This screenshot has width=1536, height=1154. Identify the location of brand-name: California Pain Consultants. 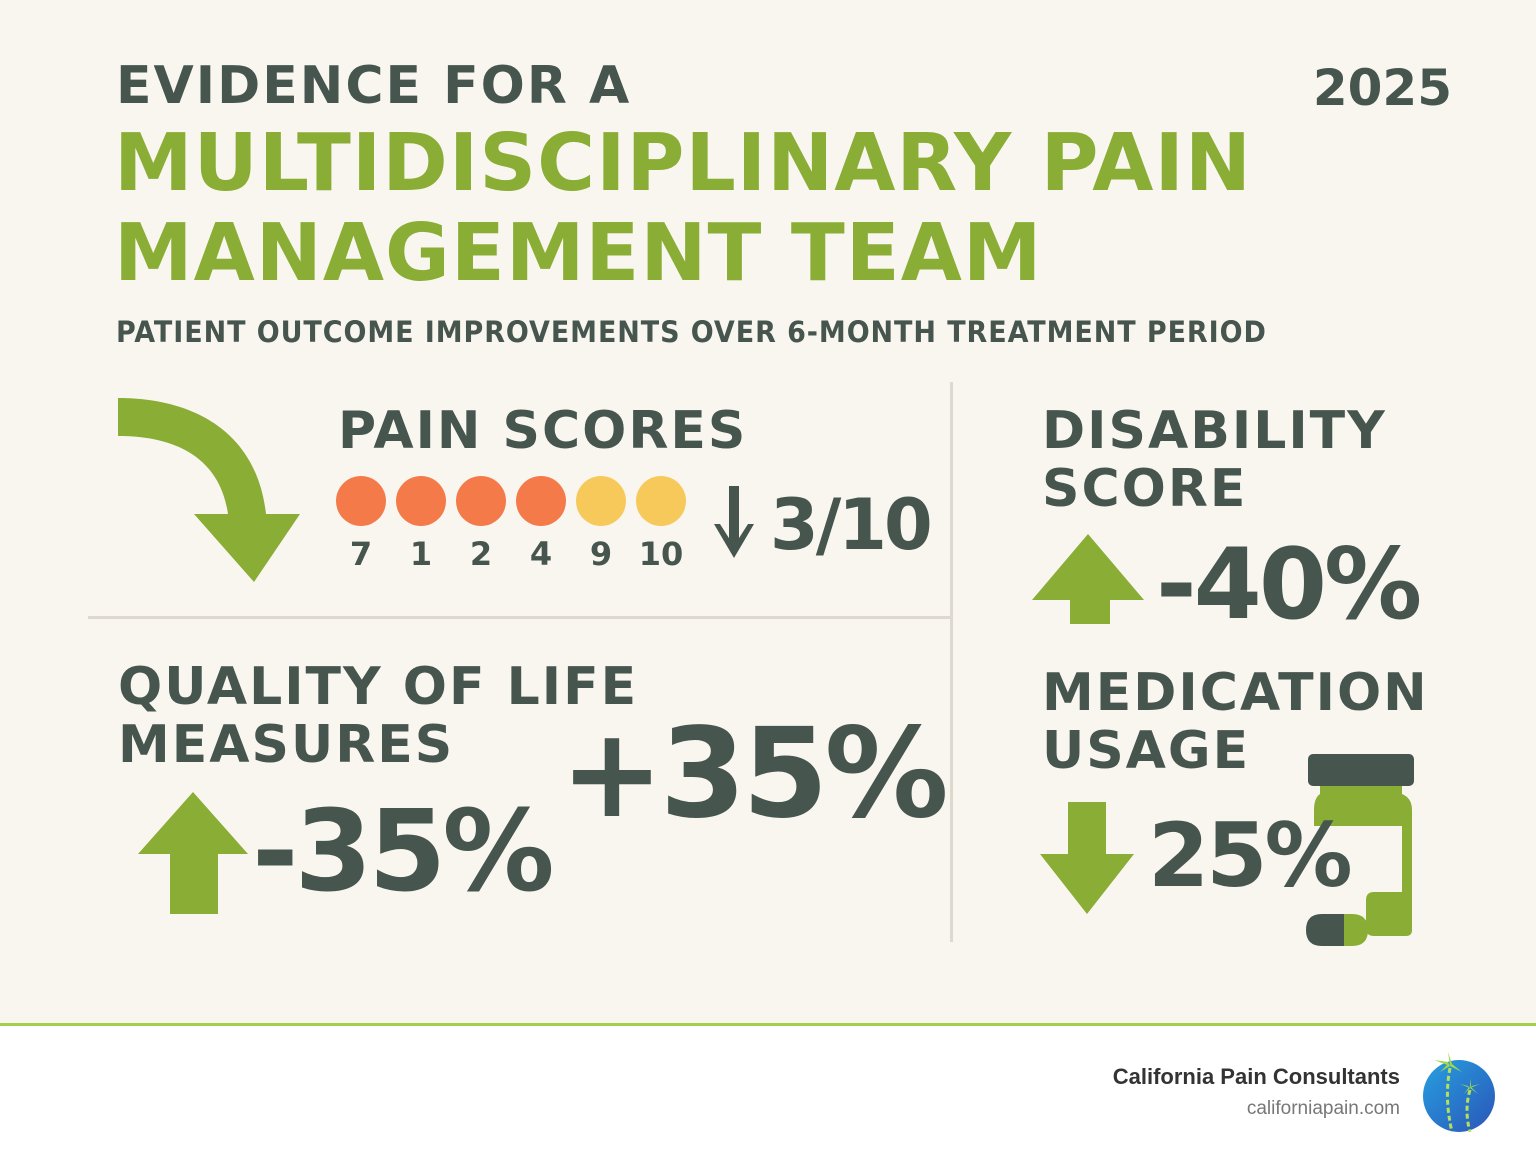
(1256, 1076).